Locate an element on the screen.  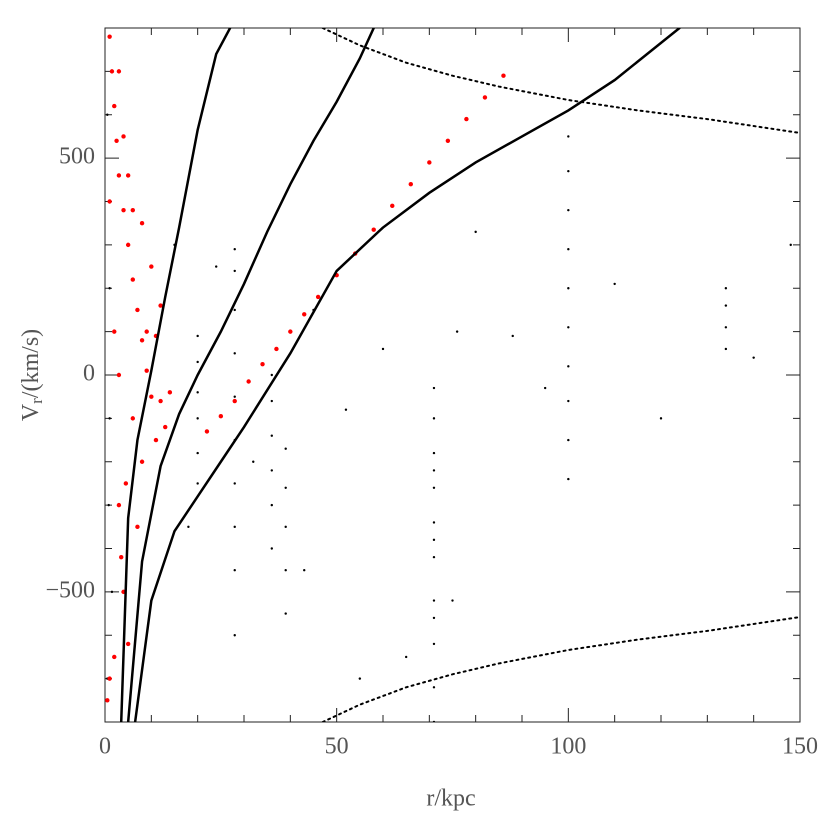
y-label-sub: r is located at coordinates (36, 401).